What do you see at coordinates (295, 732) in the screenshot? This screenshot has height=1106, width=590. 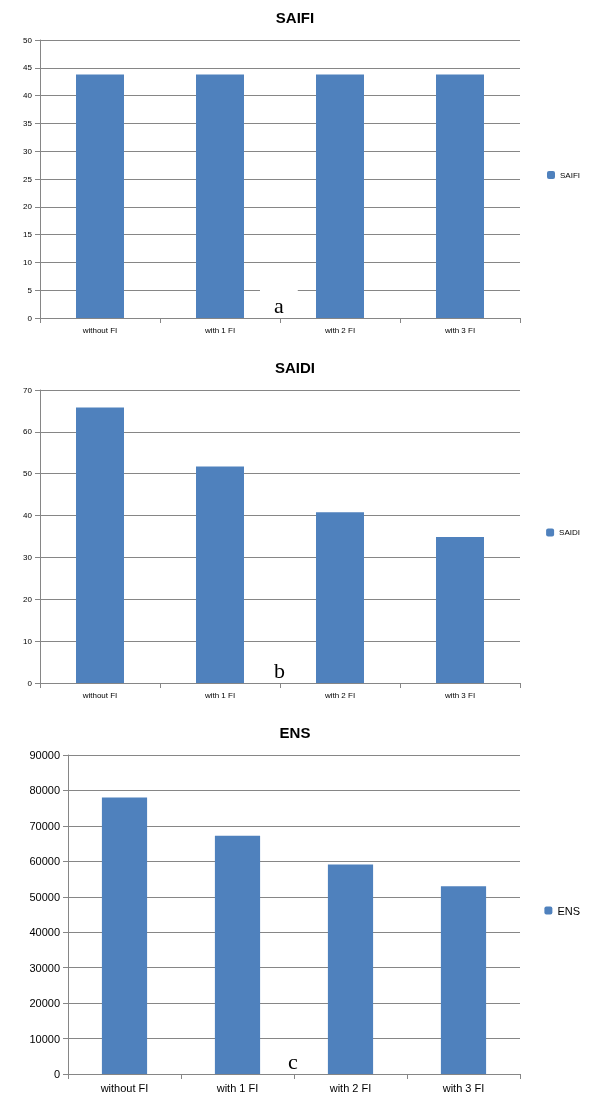 I see `chart-title: ENS` at bounding box center [295, 732].